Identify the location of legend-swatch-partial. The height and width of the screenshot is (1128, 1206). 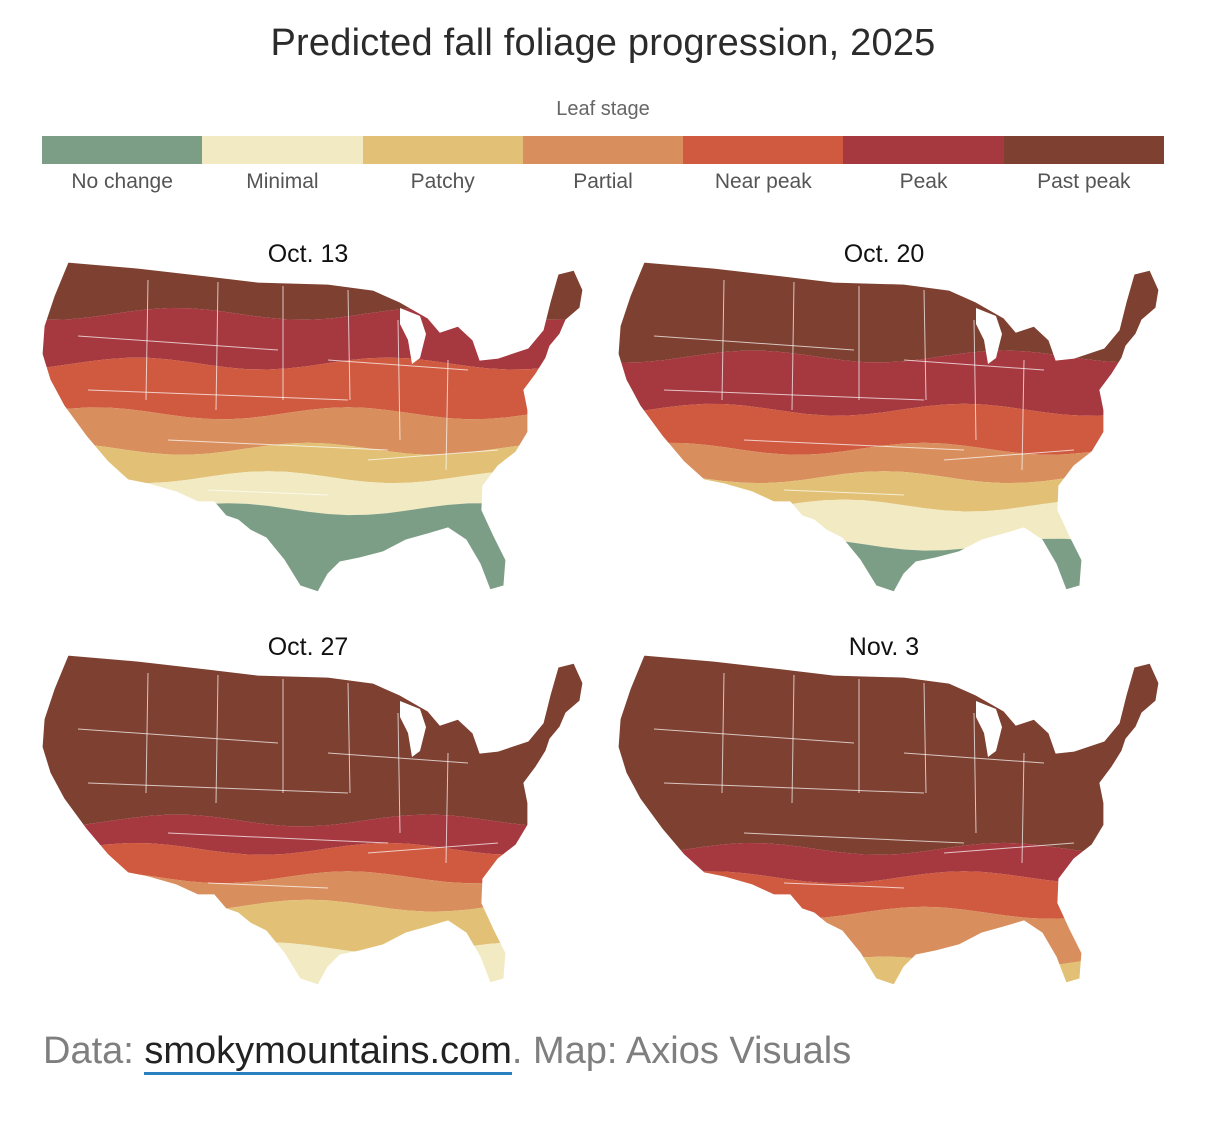
(603, 150).